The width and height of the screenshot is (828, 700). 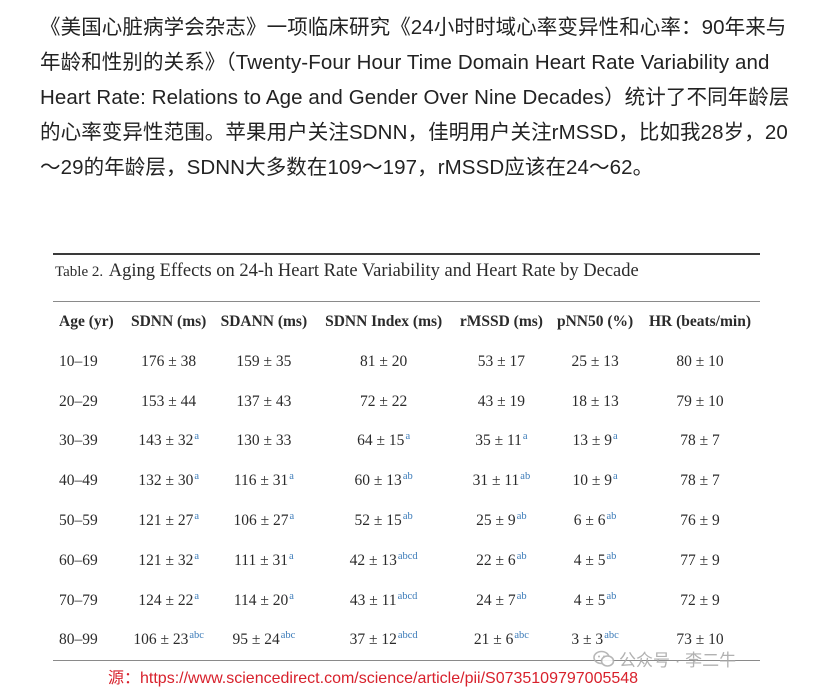 I want to click on cell-value: 31 ± 11, so click(x=496, y=481).